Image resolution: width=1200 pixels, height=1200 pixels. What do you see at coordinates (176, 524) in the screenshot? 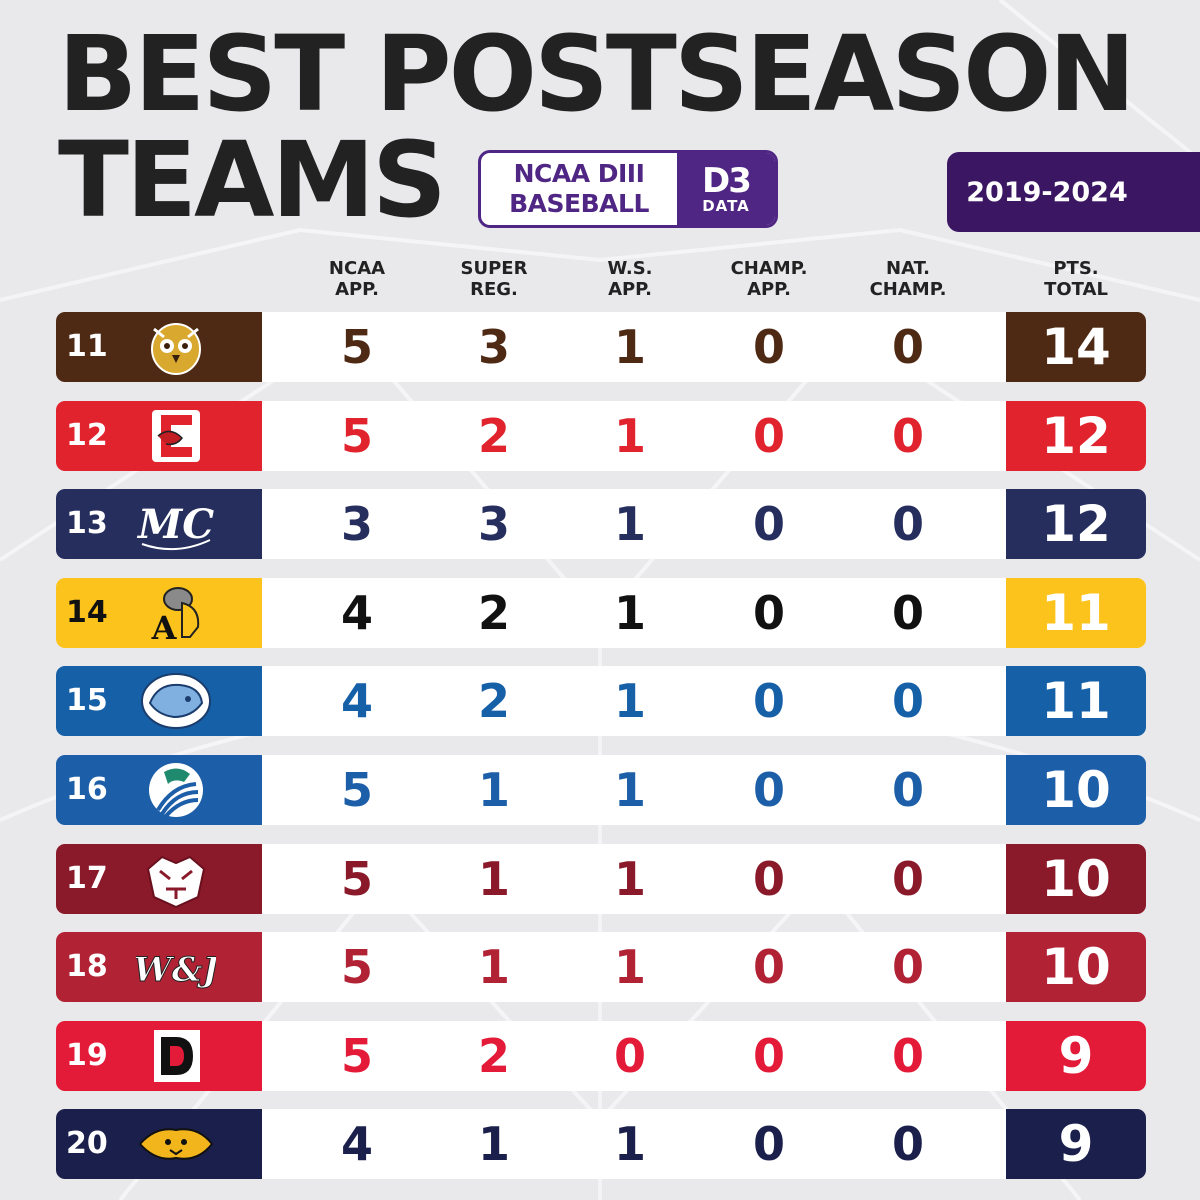
I see `mc-script-logo: MC` at bounding box center [176, 524].